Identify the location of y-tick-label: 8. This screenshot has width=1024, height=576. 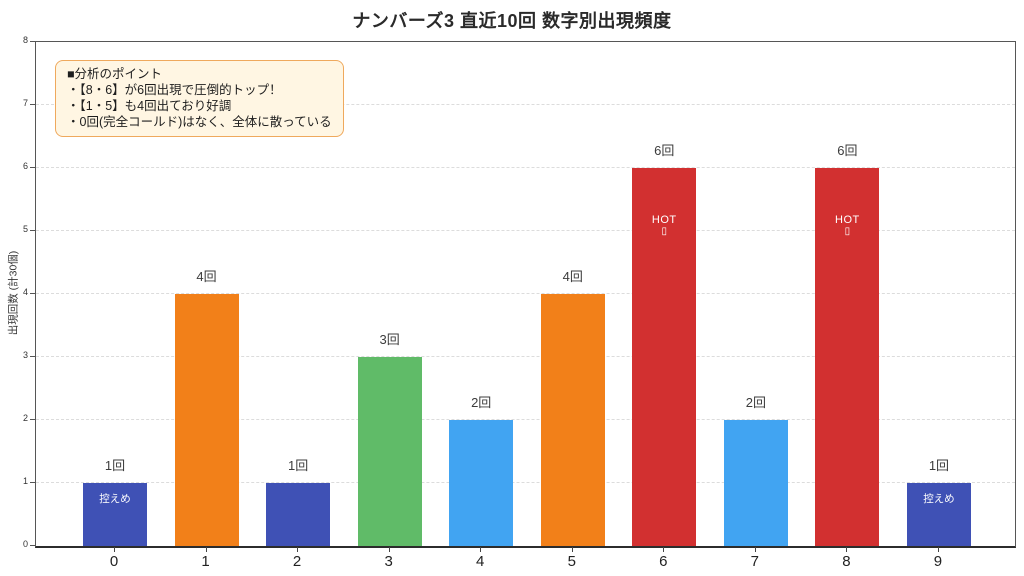
(25, 40).